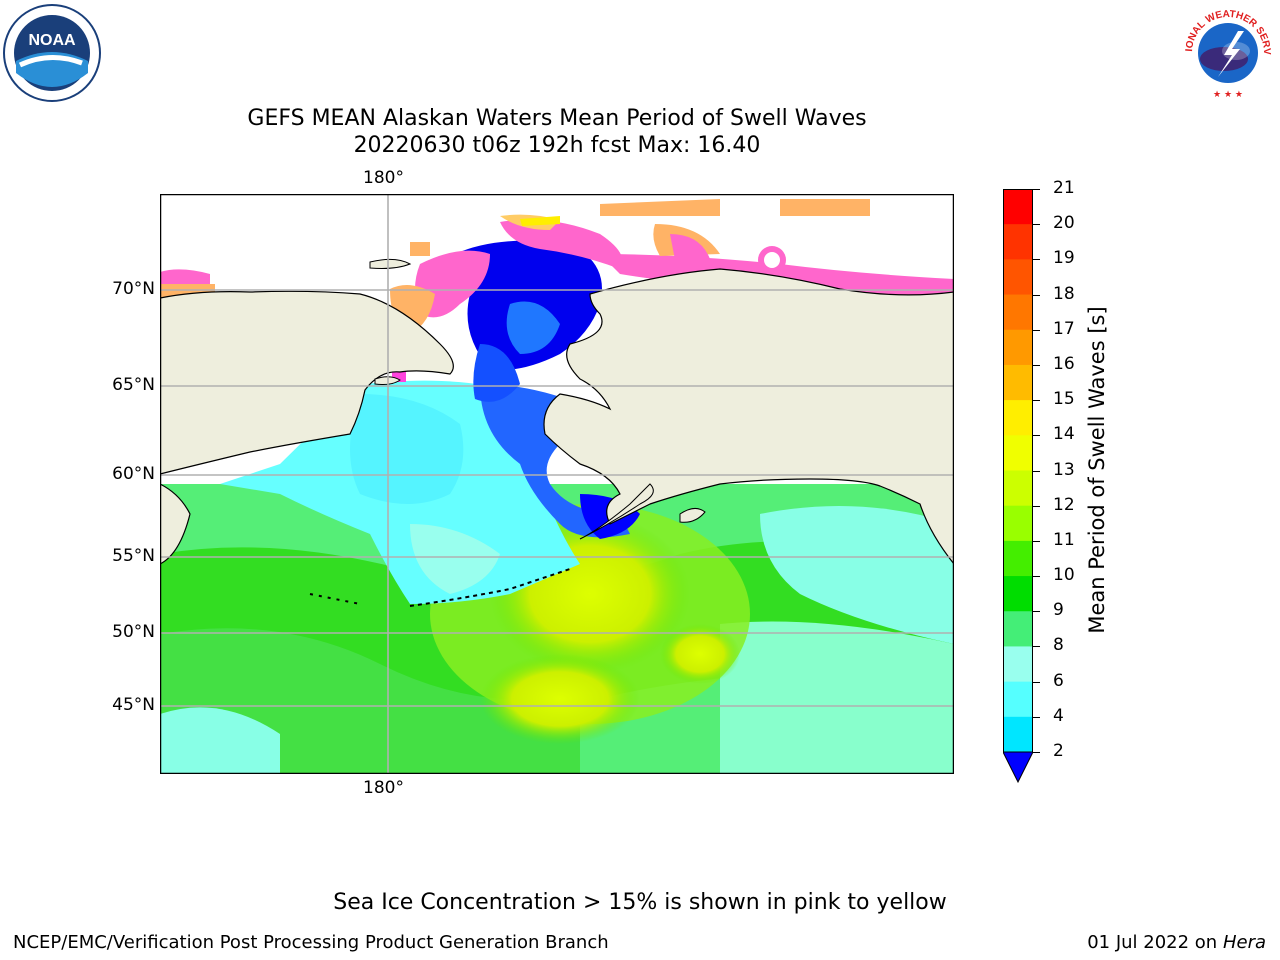 The height and width of the screenshot is (960, 1280). I want to click on lon-label-bottom: 180°, so click(383, 788).